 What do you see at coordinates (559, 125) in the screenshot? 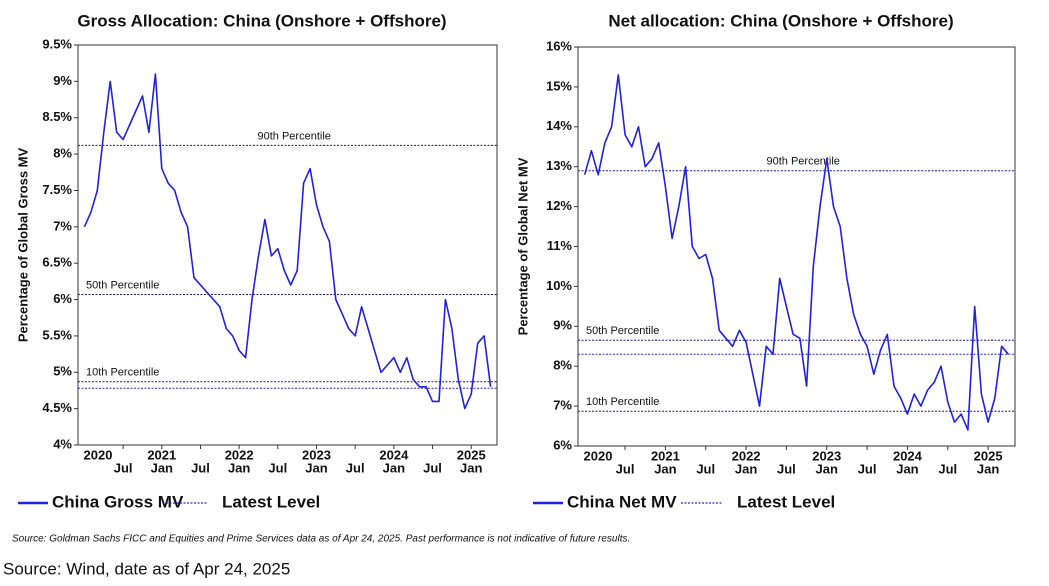
I see `y-tick-label: 14%` at bounding box center [559, 125].